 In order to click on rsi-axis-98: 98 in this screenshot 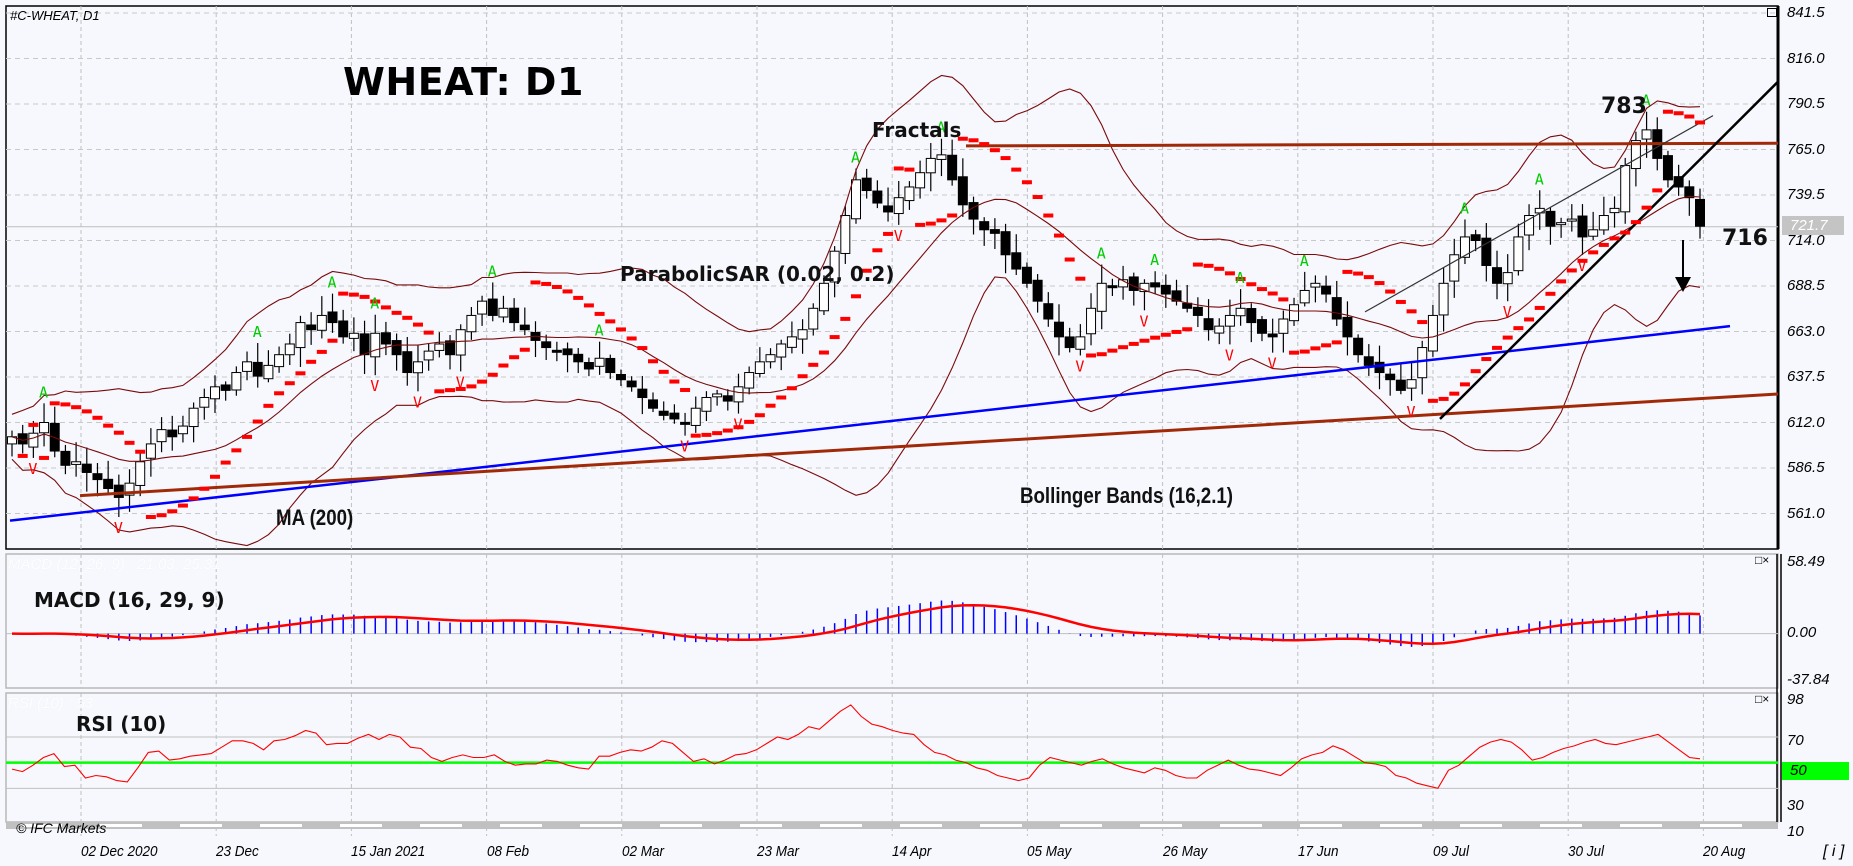, I will do `click(1795, 699)`.